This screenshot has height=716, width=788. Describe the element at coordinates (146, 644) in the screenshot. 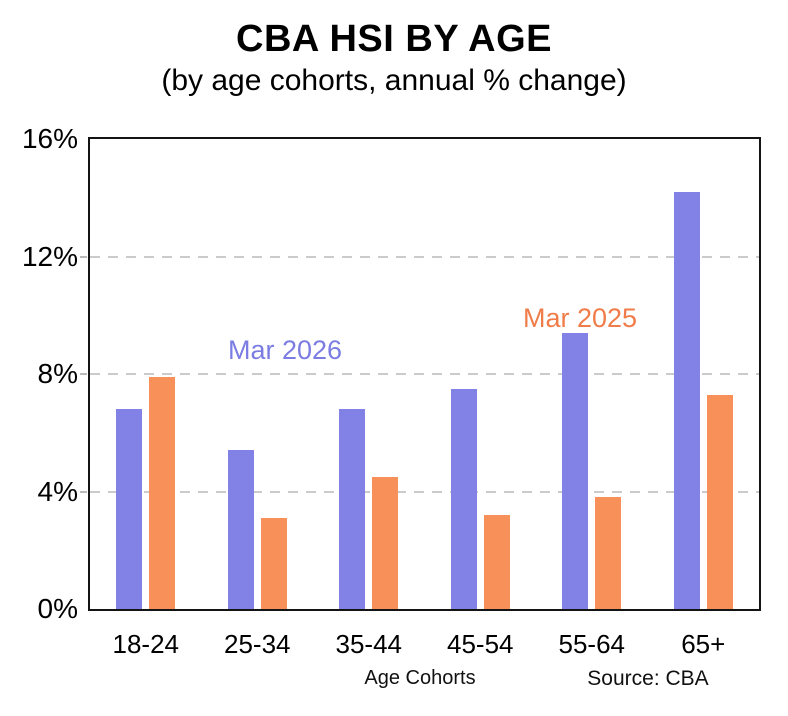

I see `x-tick-18-24: 18-24` at that location.